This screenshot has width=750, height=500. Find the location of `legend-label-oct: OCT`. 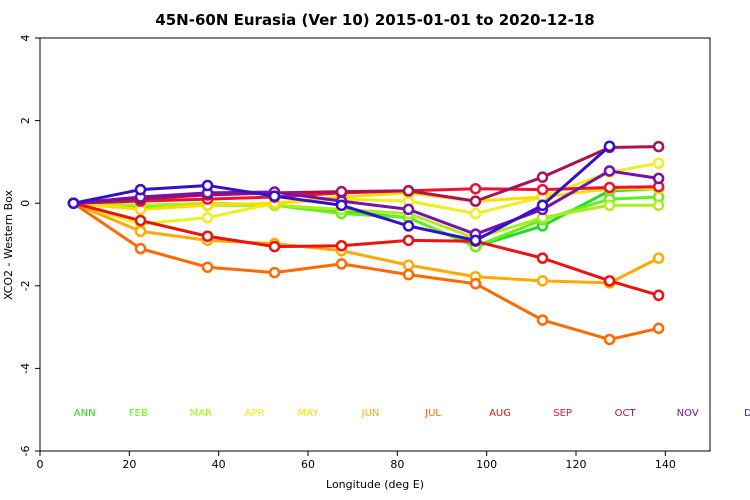

legend-label-oct: OCT is located at coordinates (626, 413).